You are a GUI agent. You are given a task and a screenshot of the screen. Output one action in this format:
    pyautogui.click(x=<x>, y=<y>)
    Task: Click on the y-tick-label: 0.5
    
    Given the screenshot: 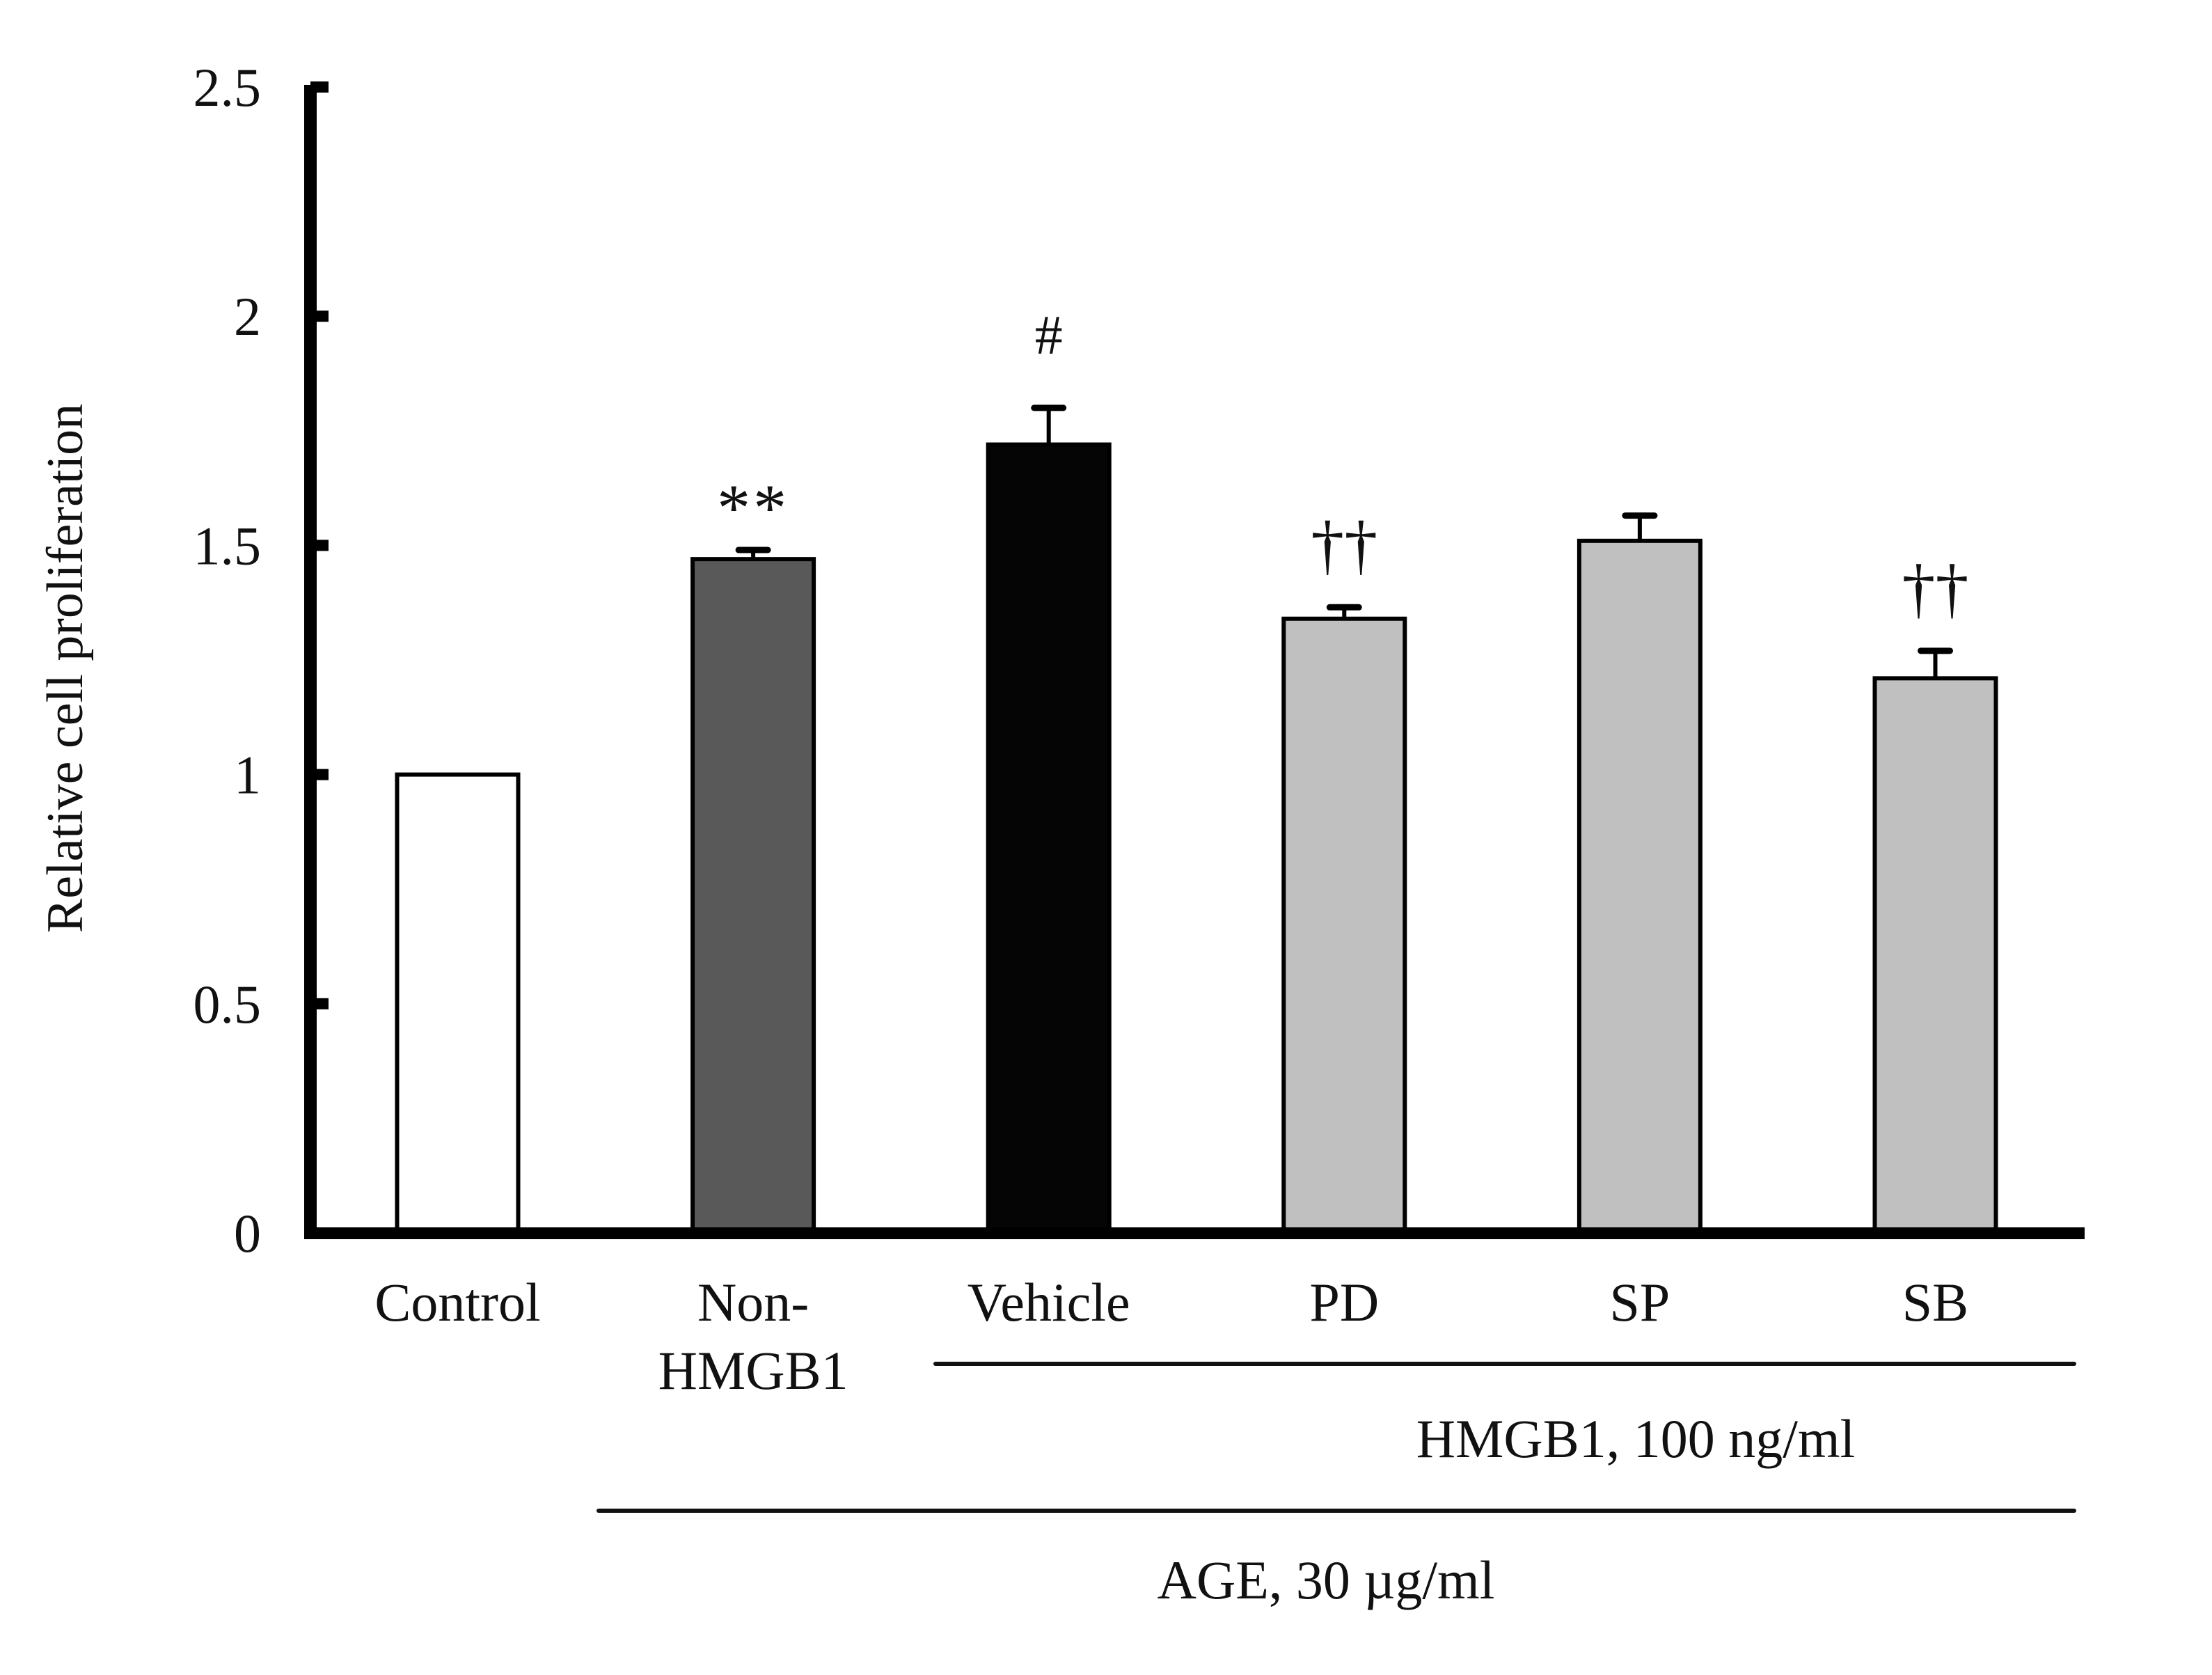 What is the action you would take?
    pyautogui.click(x=228, y=1005)
    